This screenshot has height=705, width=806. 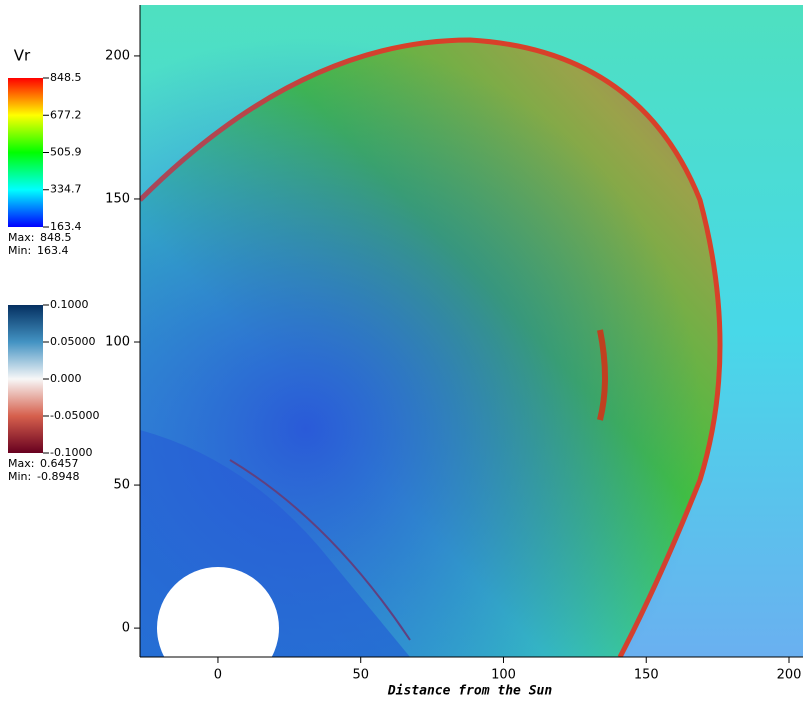 What do you see at coordinates (320, 550) in the screenshot?
I see `current-sheet` at bounding box center [320, 550].